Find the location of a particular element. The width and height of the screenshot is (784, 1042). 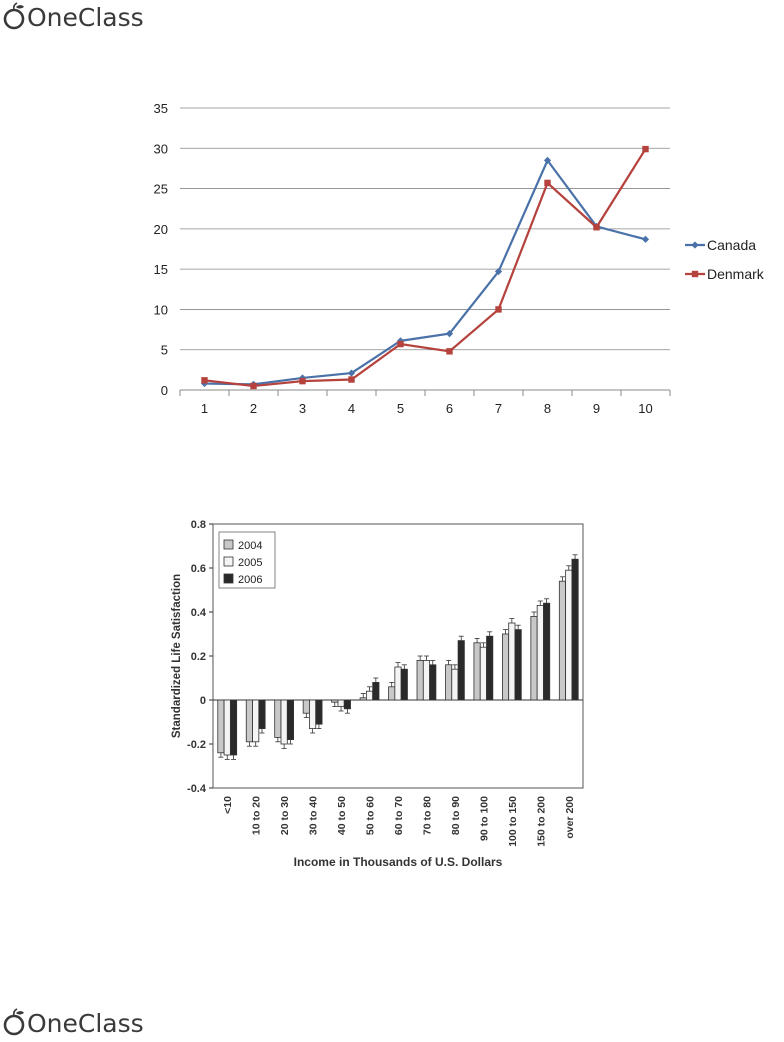

y-tick-label: 10 is located at coordinates (161, 309).